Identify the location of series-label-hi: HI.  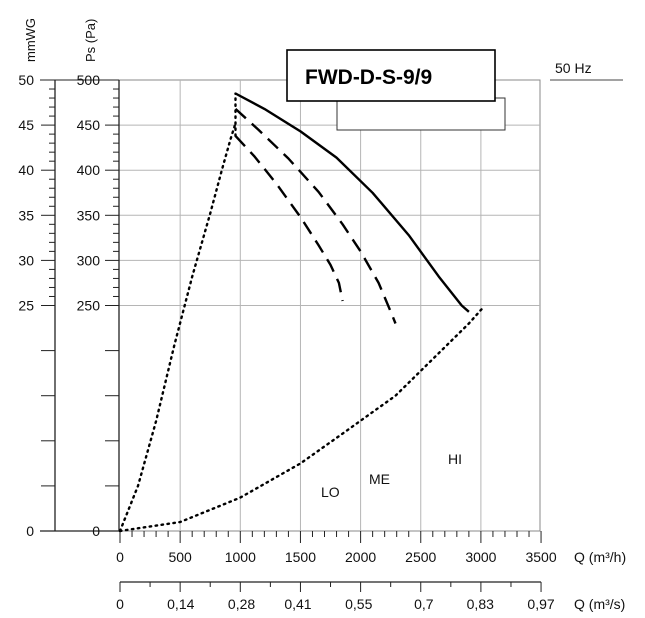
(455, 459).